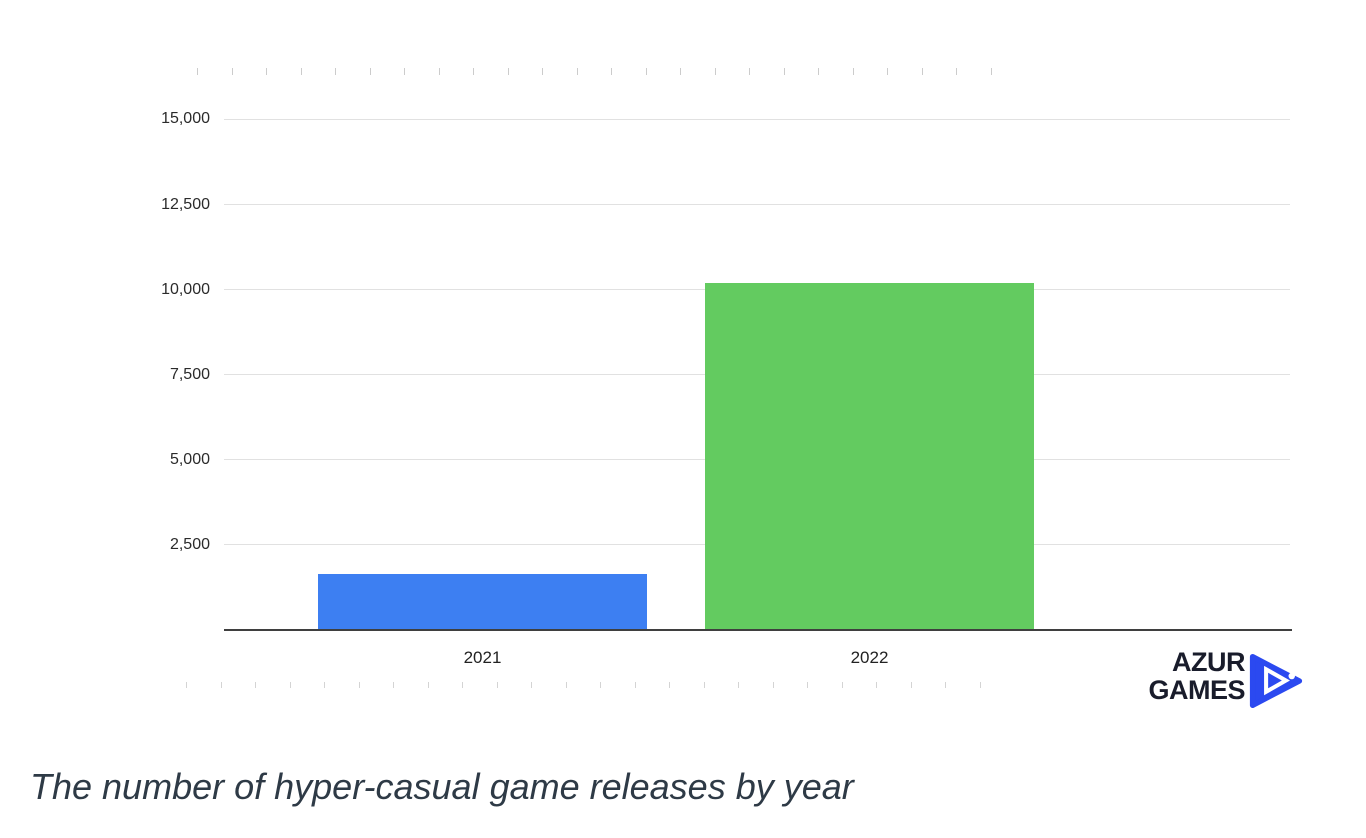 This screenshot has width=1366, height=838. I want to click on x-axis-line, so click(758, 630).